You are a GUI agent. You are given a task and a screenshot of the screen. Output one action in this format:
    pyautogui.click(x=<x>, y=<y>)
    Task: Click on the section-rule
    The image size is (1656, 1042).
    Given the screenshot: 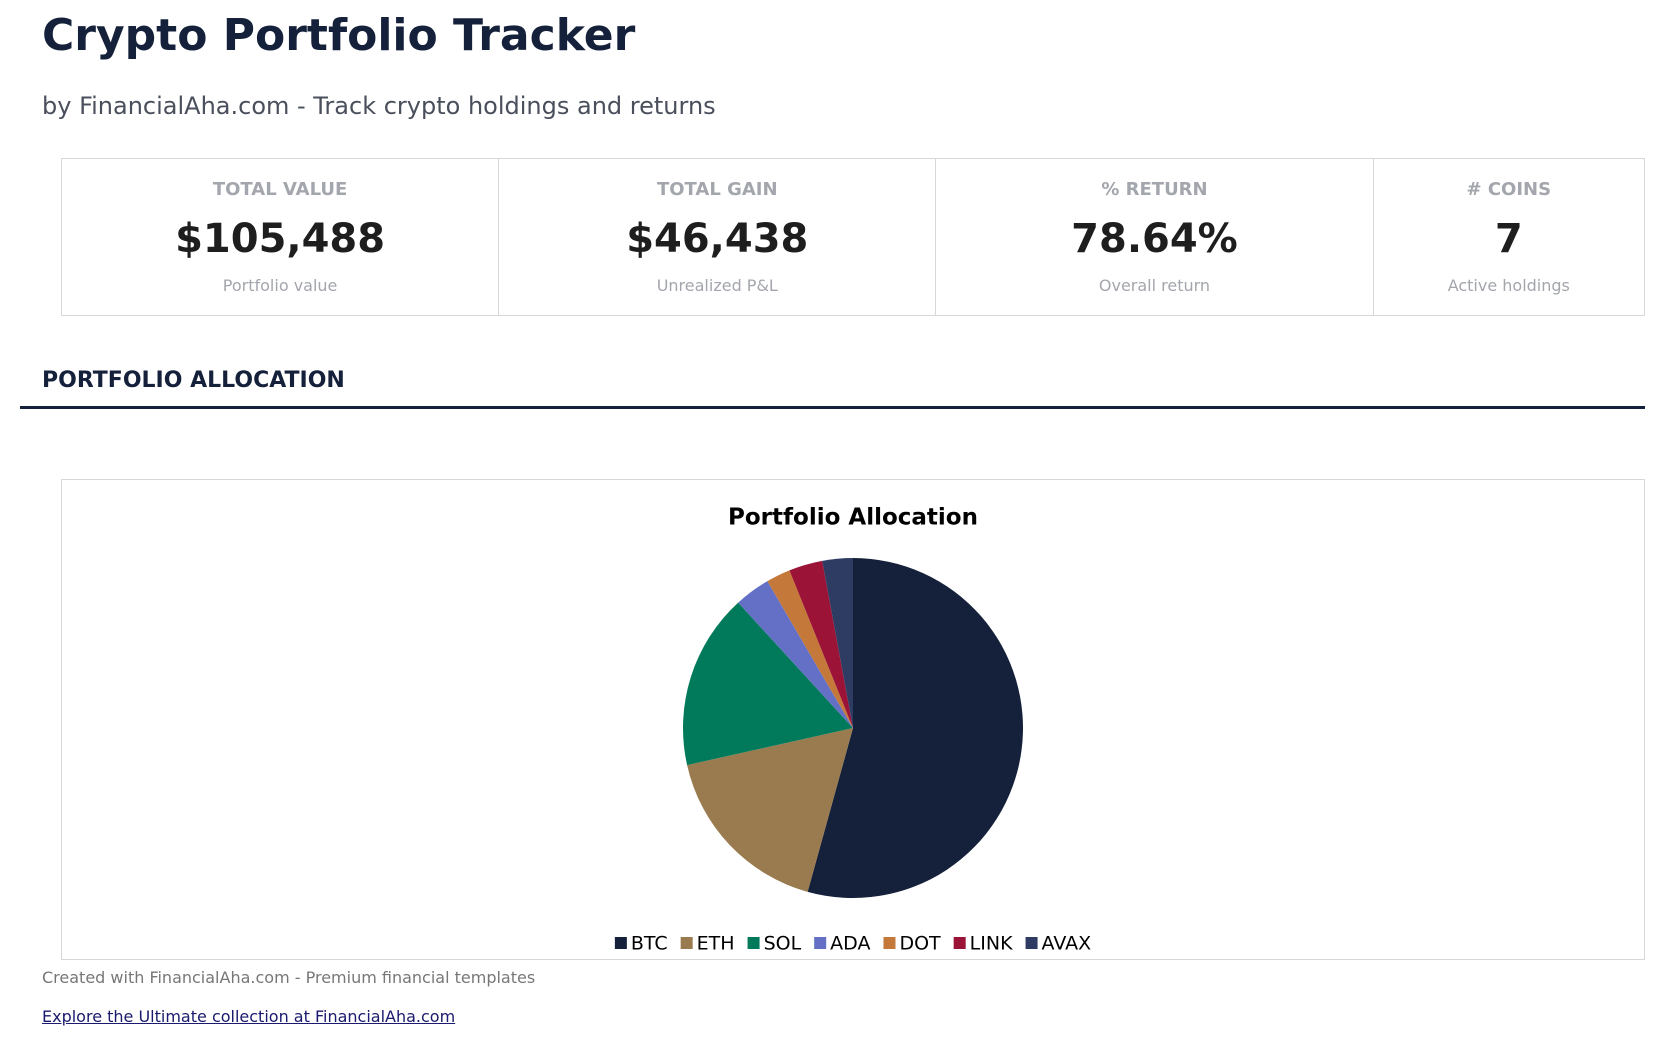 What is the action you would take?
    pyautogui.click(x=832, y=407)
    